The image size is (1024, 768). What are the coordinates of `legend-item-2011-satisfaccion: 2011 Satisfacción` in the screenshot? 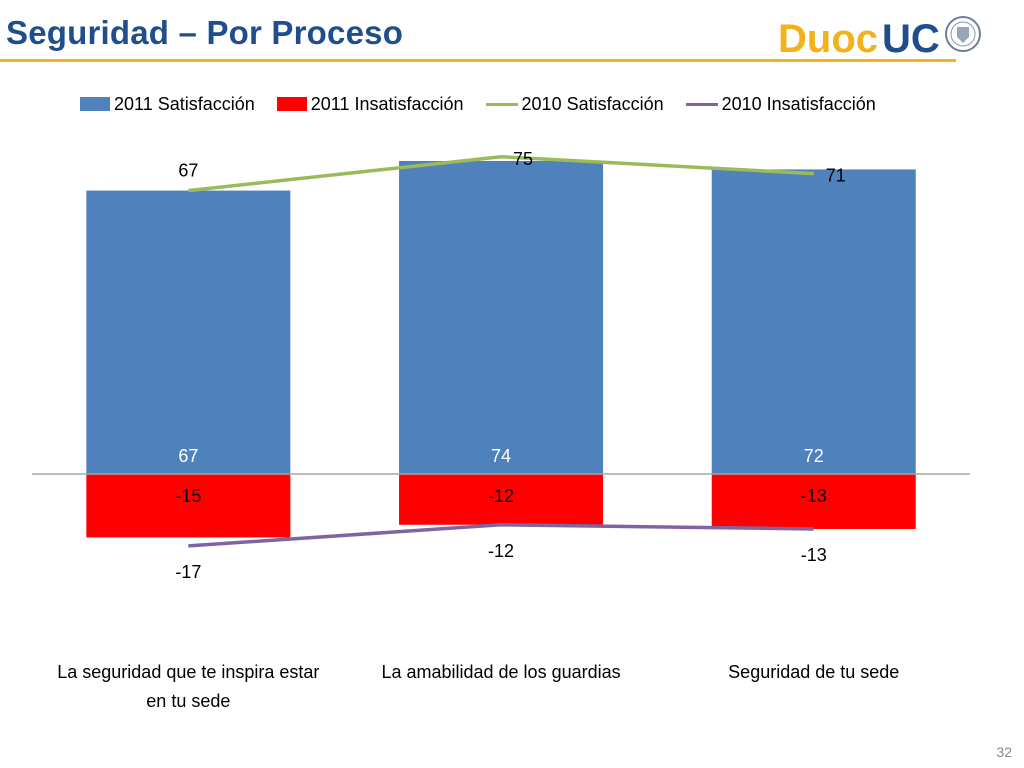 It's located at (167, 104).